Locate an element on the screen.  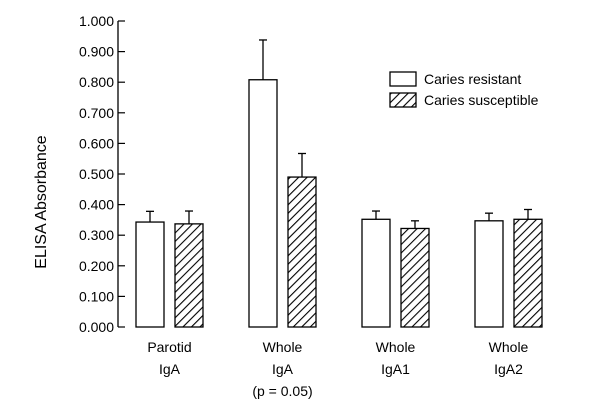
y-tick-label: 0.100 is located at coordinates (96, 296).